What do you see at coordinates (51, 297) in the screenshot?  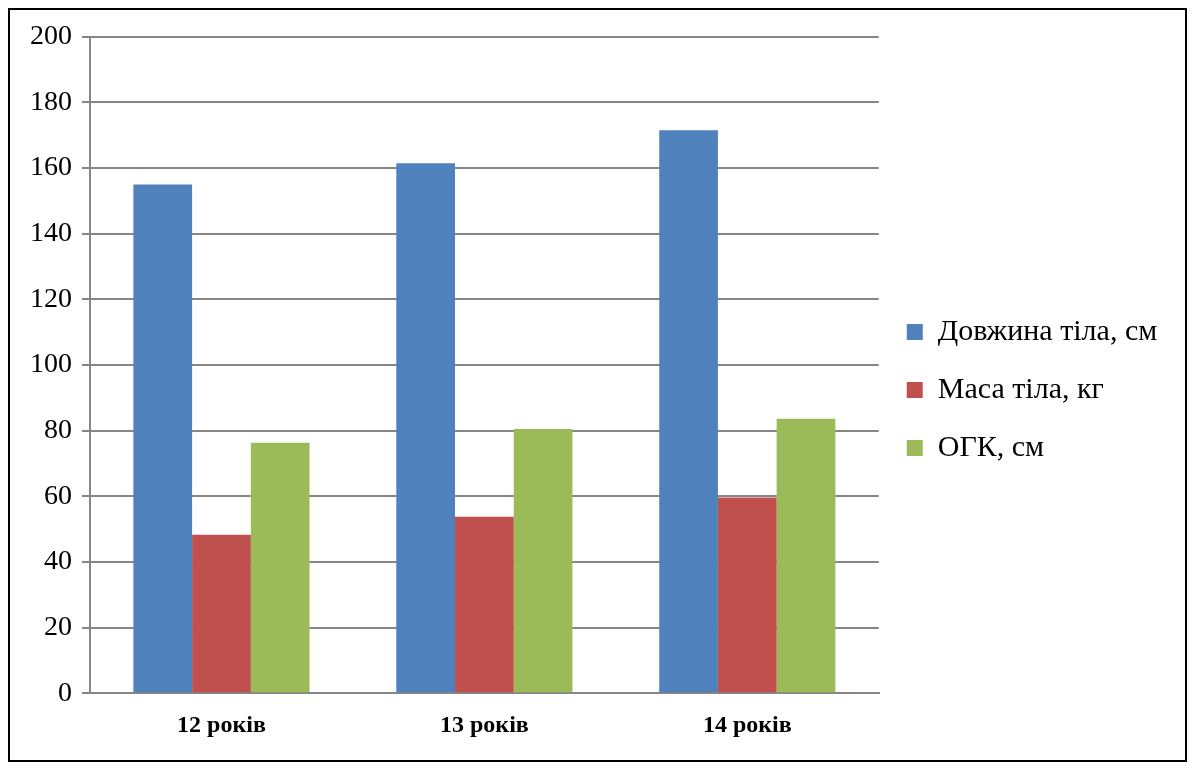 I see `y-tick-label: 120` at bounding box center [51, 297].